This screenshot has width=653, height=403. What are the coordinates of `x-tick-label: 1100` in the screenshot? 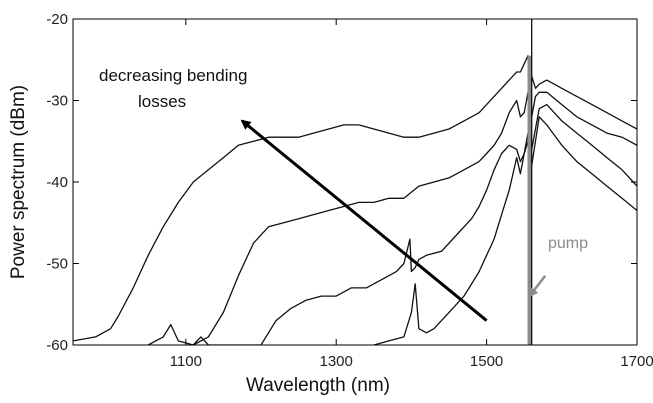 It's located at (186, 361).